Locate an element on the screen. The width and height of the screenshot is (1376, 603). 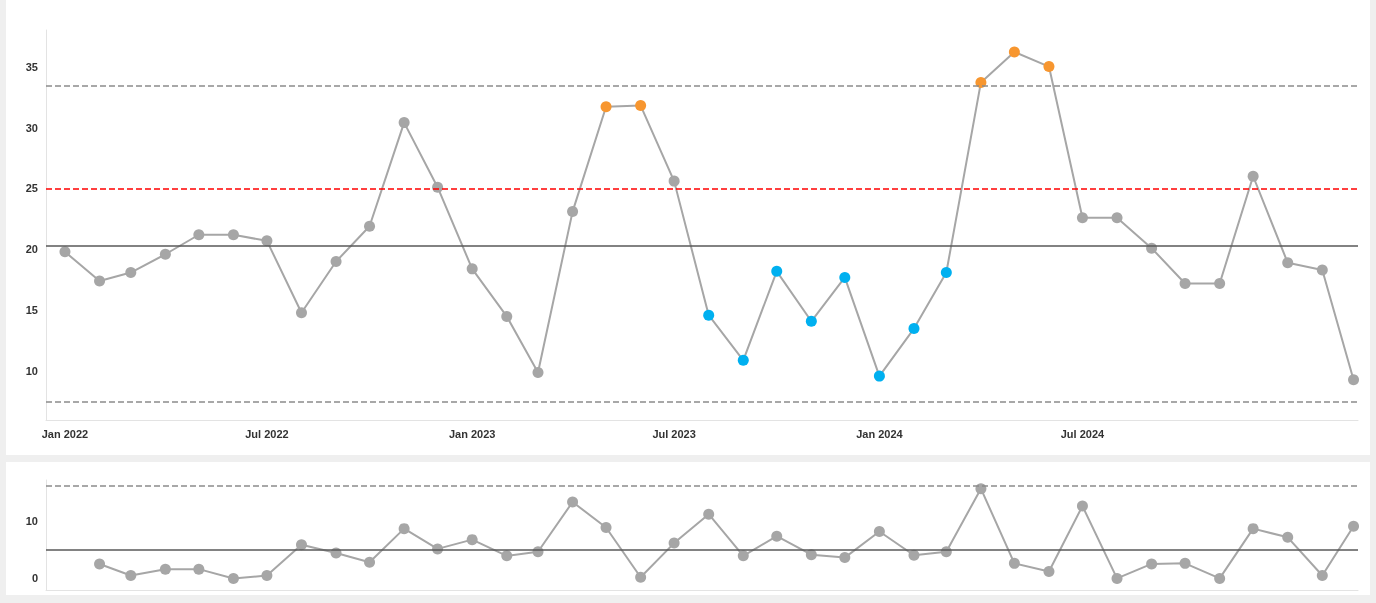
x-tick-label: Jul 2023 is located at coordinates (674, 433).